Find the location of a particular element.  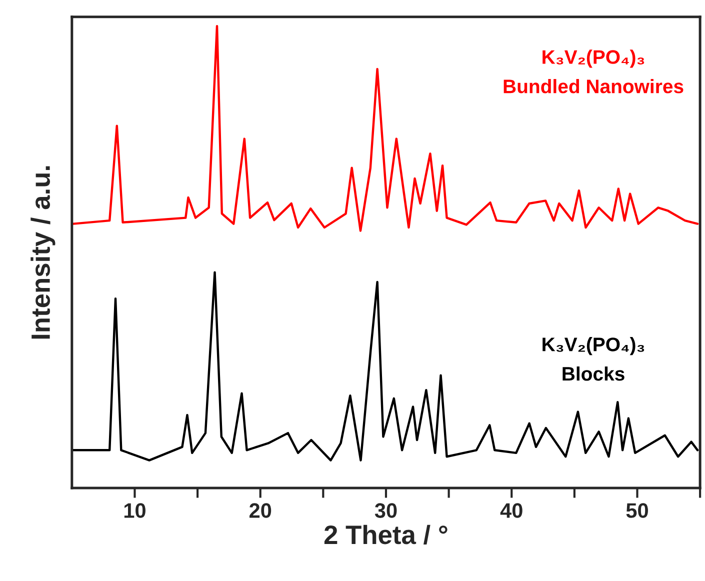

x-tick-label: 50 is located at coordinates (637, 510).